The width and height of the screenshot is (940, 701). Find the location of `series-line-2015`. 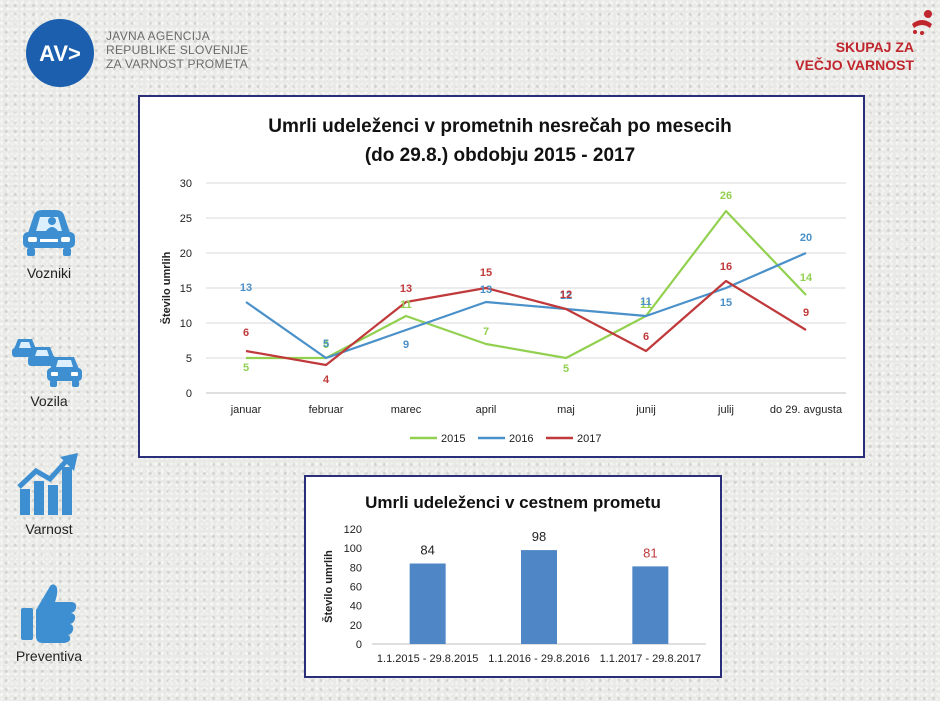

series-line-2015 is located at coordinates (526, 284).